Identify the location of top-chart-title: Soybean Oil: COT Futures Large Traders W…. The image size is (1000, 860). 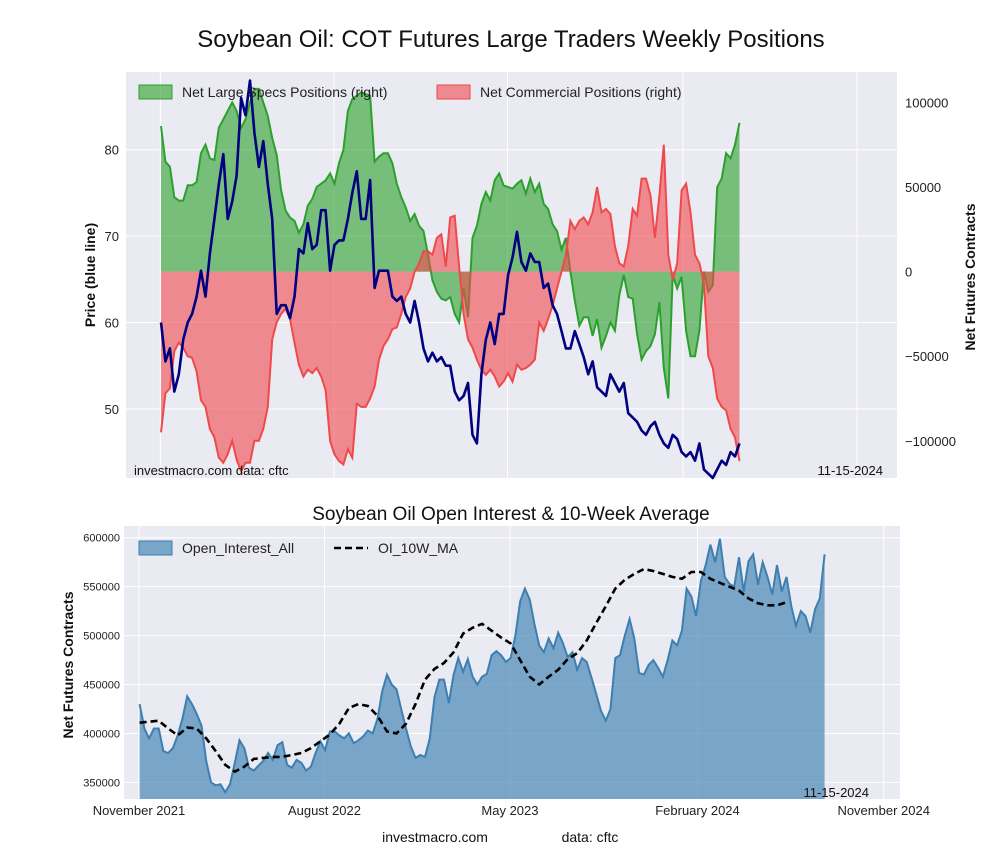
(510, 39).